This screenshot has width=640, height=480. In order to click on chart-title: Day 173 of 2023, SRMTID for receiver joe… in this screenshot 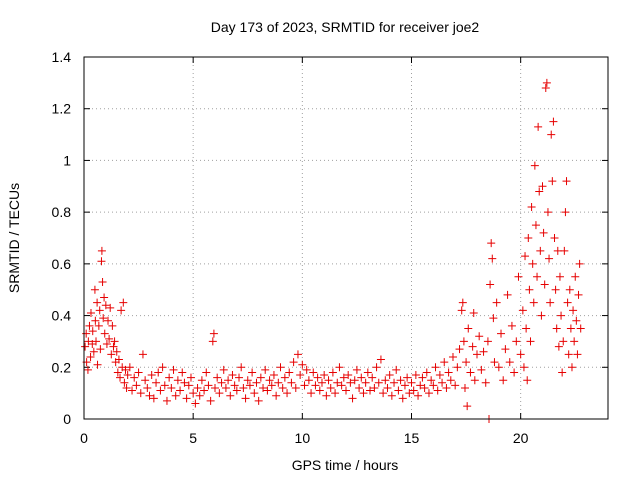, I will do `click(345, 27)`.